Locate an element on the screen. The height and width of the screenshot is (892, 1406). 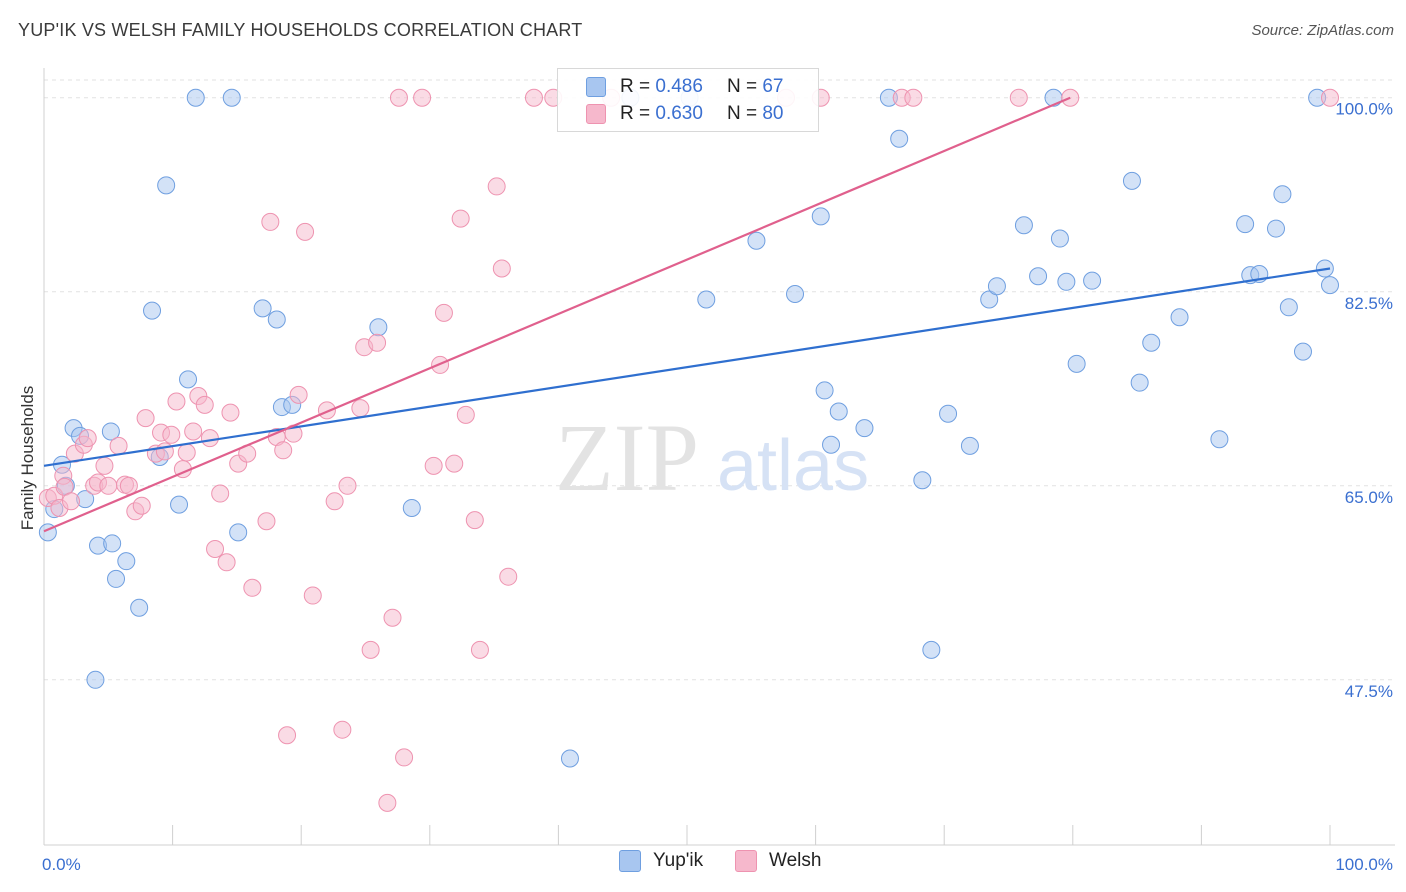
source-label: Source: ZipAtlas.com is located at coordinates (1322, 30).